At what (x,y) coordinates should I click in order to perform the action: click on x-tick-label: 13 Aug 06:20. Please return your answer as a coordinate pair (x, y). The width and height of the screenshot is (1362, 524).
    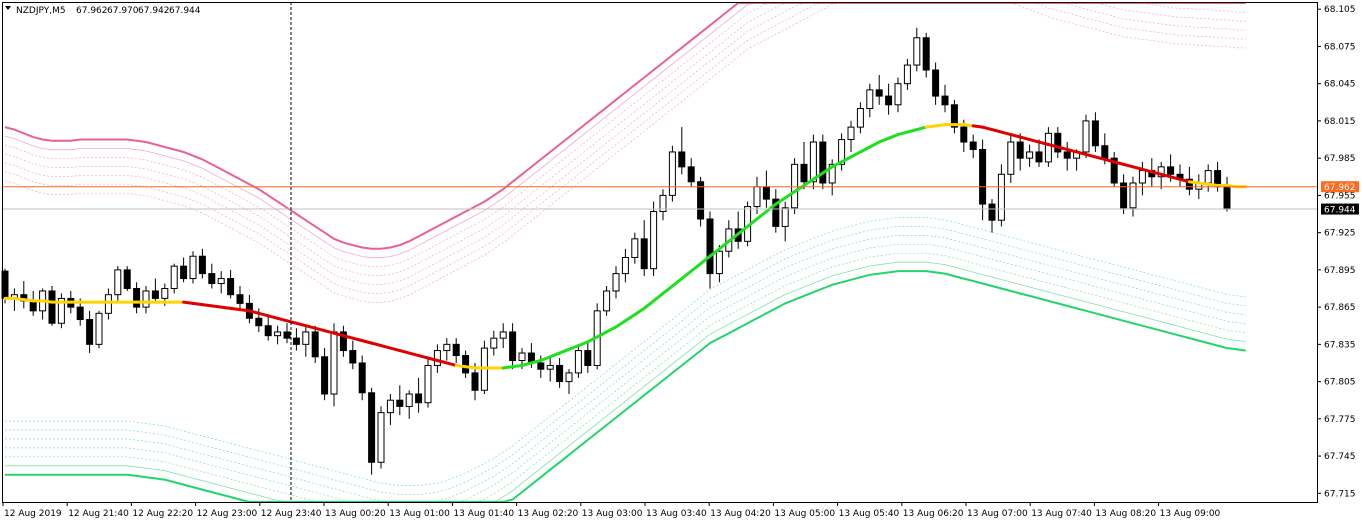
    Looking at the image, I should click on (933, 514).